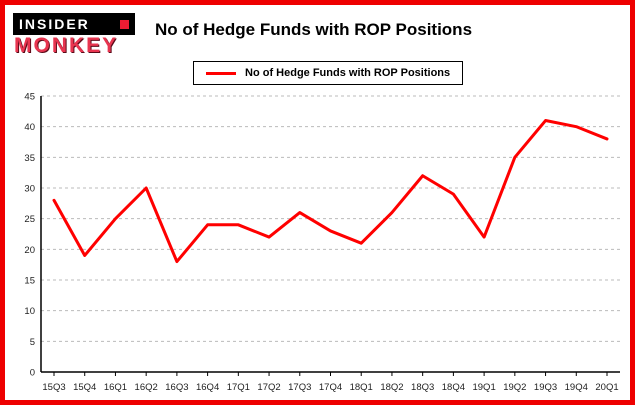  Describe the element at coordinates (314, 30) in the screenshot. I see `page-title: No of Hedge Funds with ROP Positions` at that location.